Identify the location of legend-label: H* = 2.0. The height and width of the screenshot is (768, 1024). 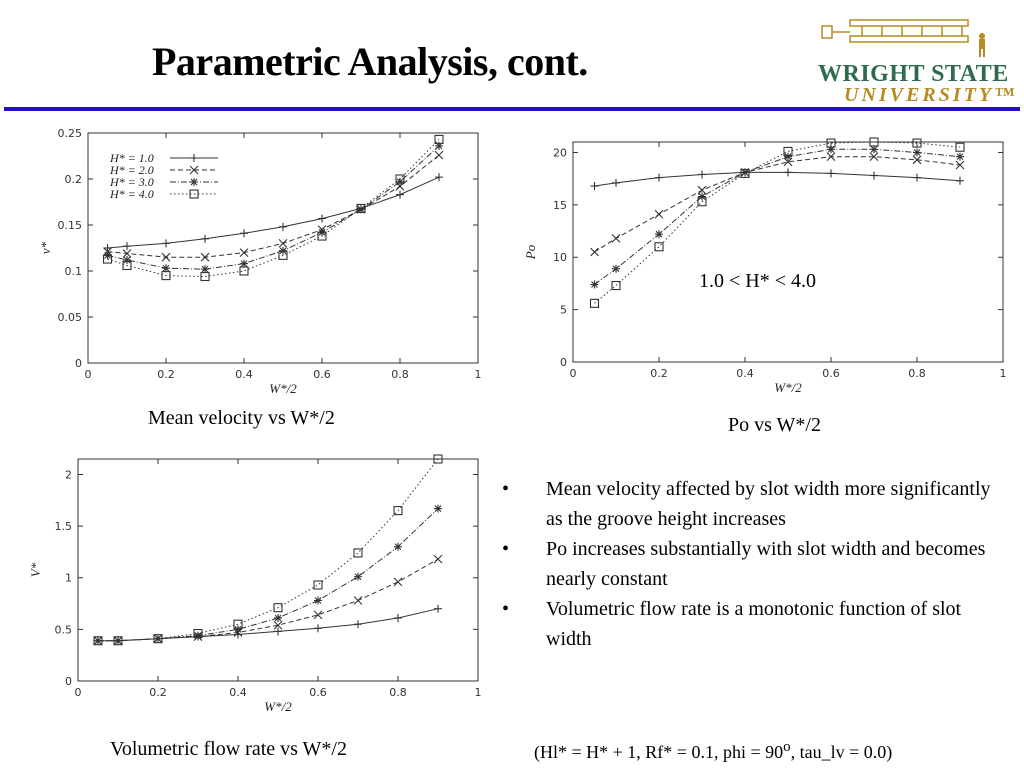
(131, 170).